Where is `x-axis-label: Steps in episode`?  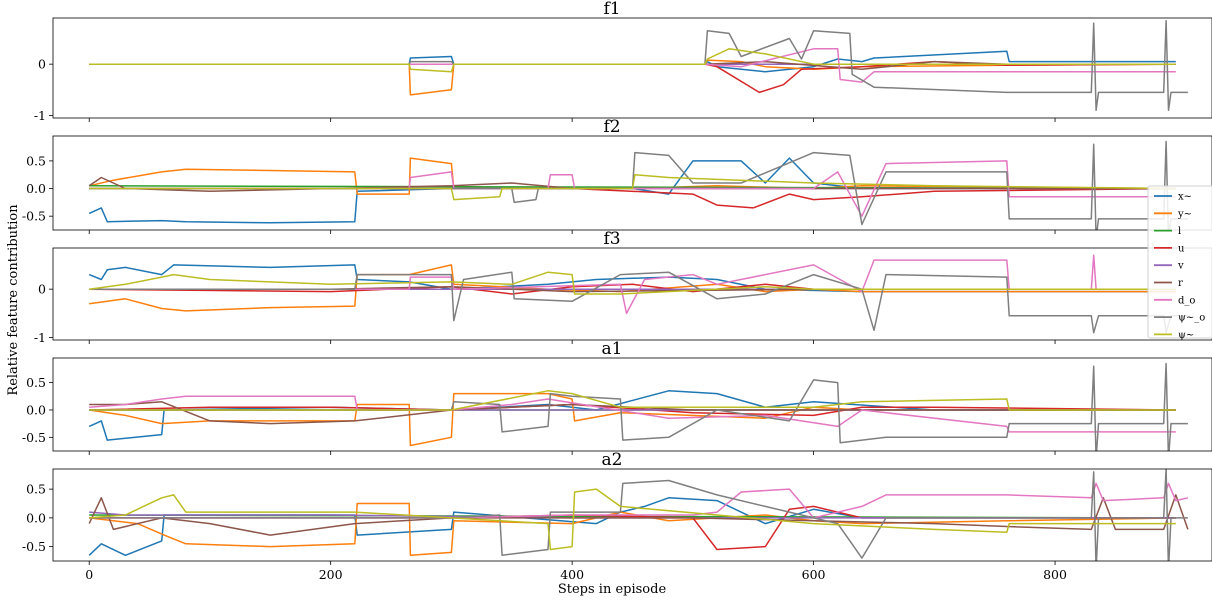 x-axis-label: Steps in episode is located at coordinates (612, 589).